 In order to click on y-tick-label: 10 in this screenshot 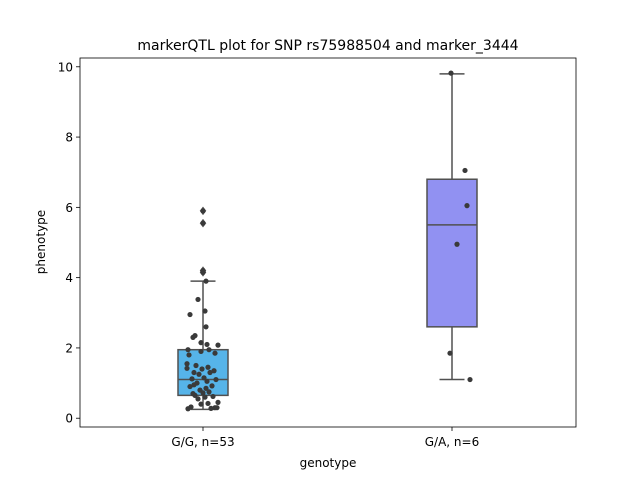, I will do `click(65, 67)`.